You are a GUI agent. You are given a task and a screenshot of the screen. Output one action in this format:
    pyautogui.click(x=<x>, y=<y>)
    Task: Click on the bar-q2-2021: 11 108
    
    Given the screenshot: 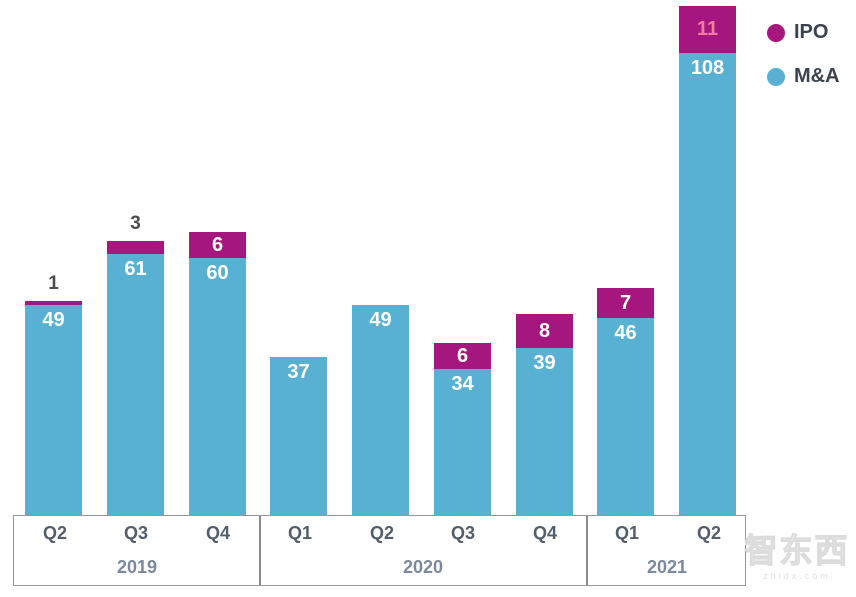 What is the action you would take?
    pyautogui.click(x=707, y=260)
    